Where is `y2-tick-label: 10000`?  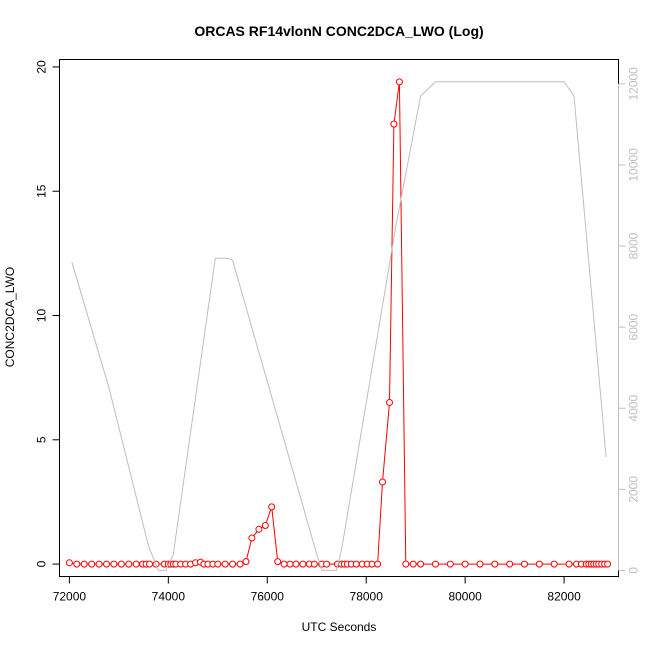 y2-tick-label: 10000 is located at coordinates (634, 165).